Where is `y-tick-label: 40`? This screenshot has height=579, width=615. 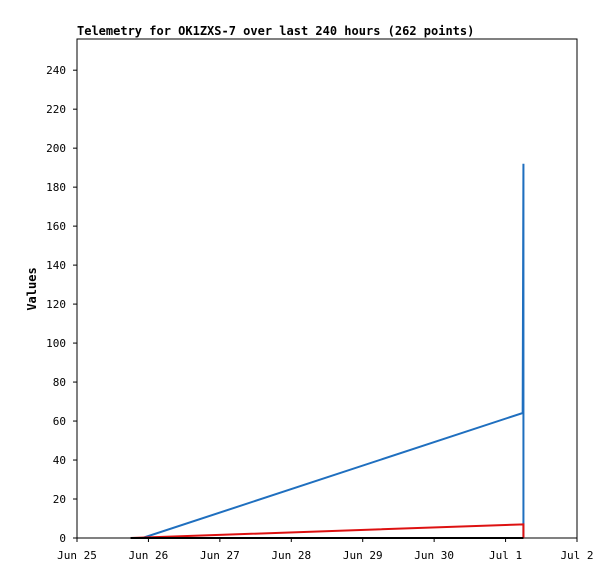 y-tick-label: 40 is located at coordinates (59, 460).